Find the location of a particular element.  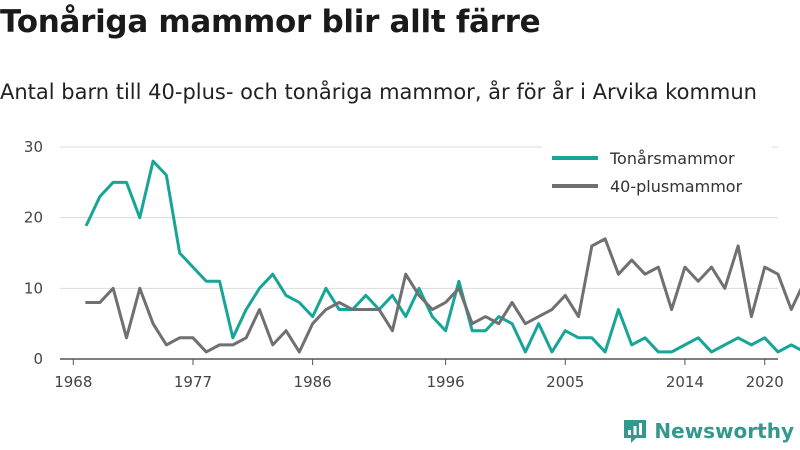

x-tick-label: 2020 is located at coordinates (765, 382).